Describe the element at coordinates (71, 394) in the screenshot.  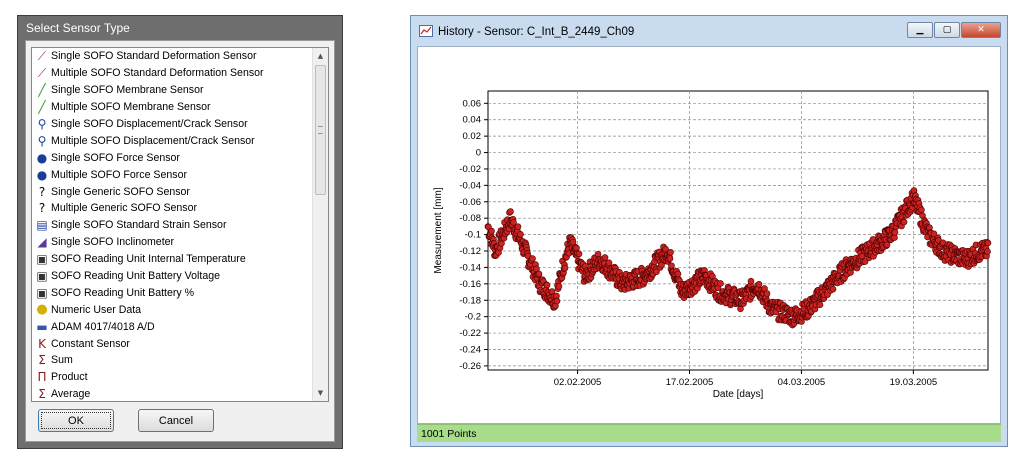
I see `sensor-type-label: Average` at that location.